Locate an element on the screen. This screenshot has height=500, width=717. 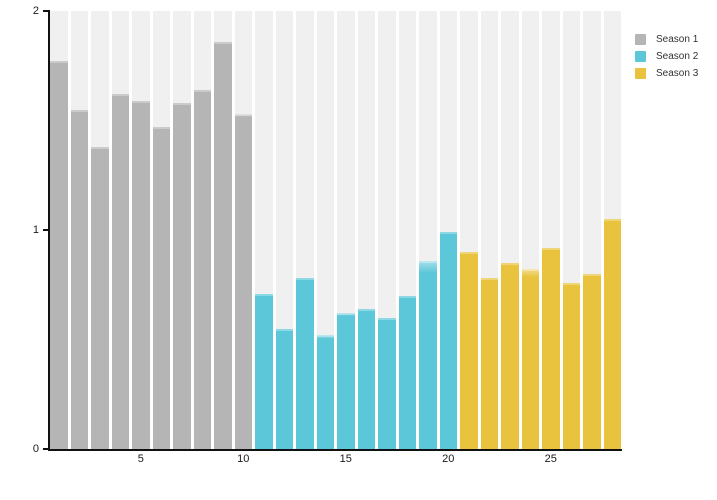
legend-label: Season 3 is located at coordinates (677, 73).